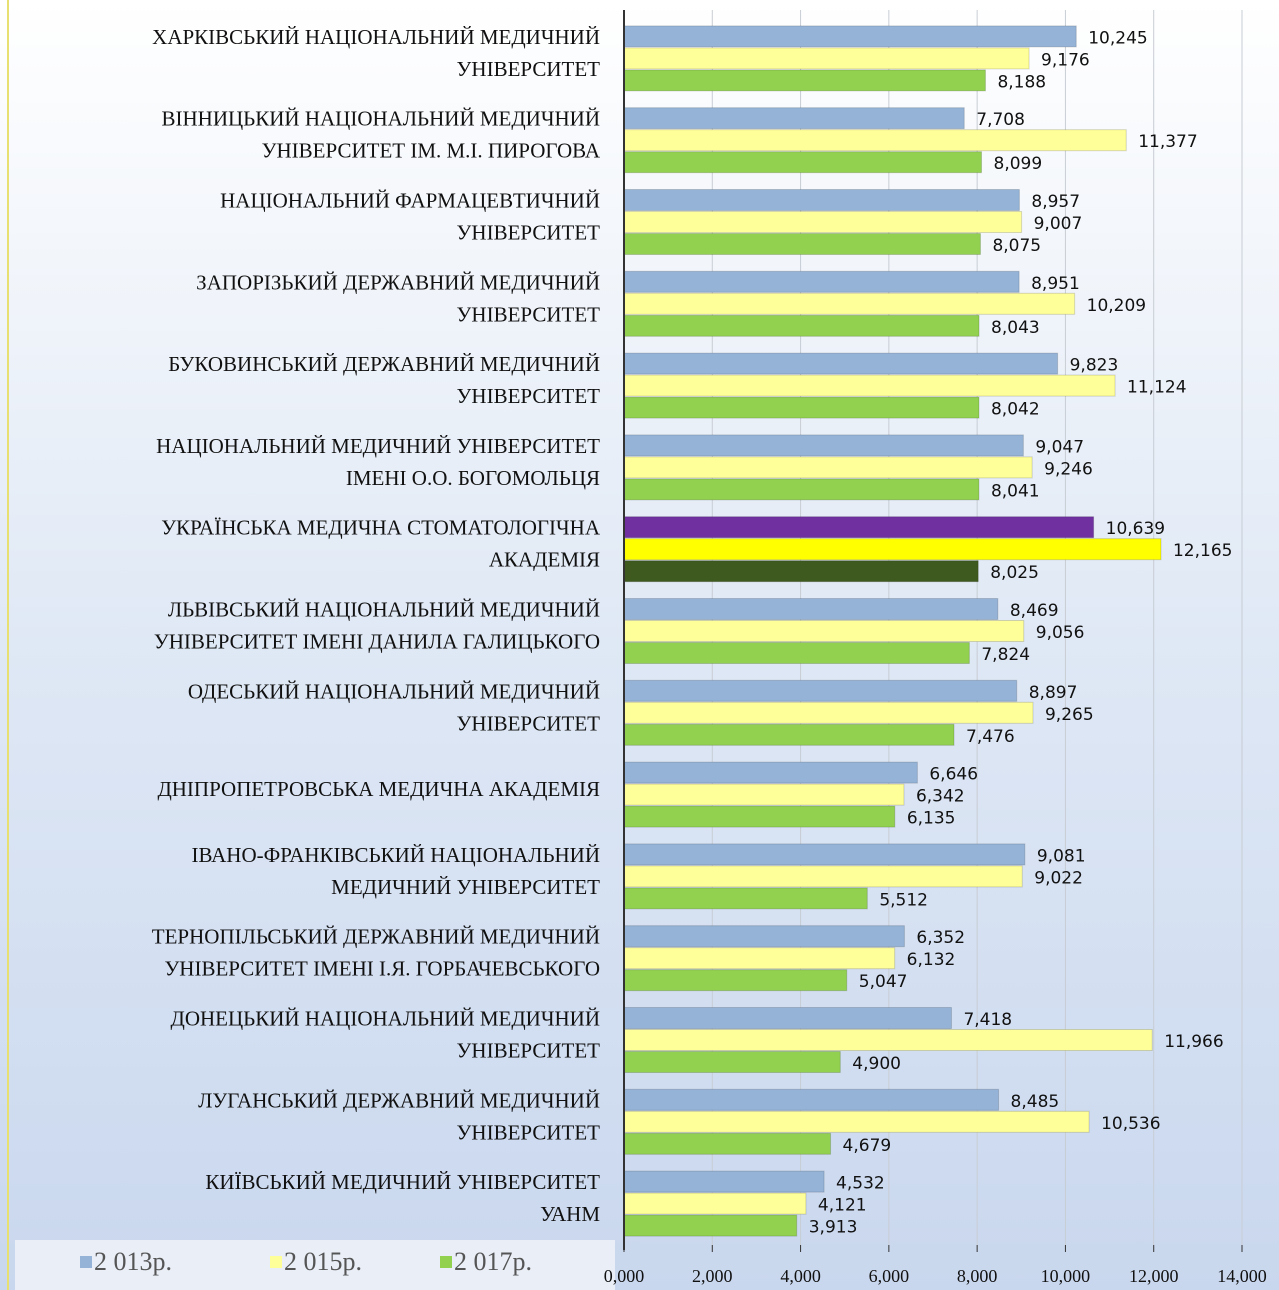 Image resolution: width=1279 pixels, height=1290 pixels. I want to click on x-tick-label: 4,000, so click(800, 1276).